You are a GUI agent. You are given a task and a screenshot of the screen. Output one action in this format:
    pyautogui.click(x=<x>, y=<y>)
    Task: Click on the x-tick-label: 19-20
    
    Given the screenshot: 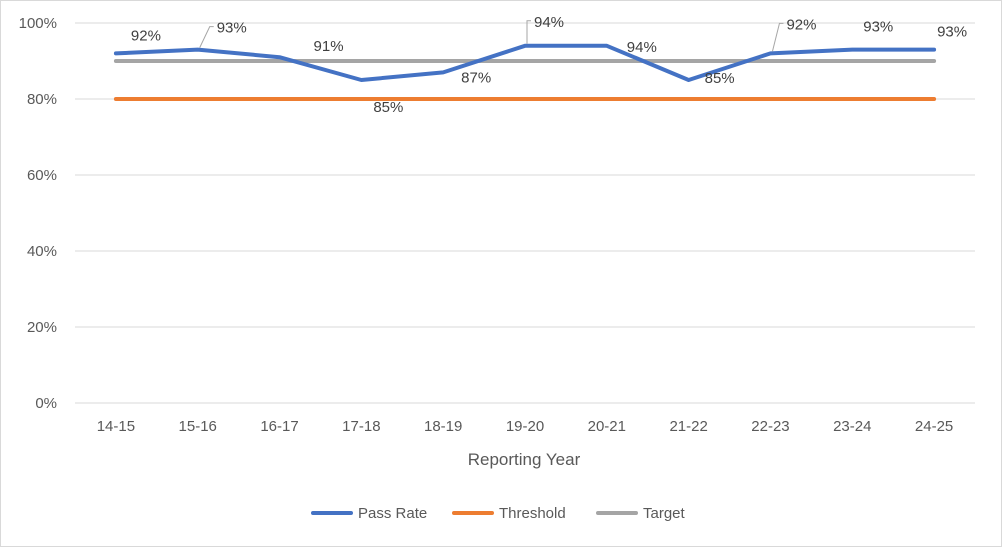 What is the action you would take?
    pyautogui.click(x=525, y=426)
    